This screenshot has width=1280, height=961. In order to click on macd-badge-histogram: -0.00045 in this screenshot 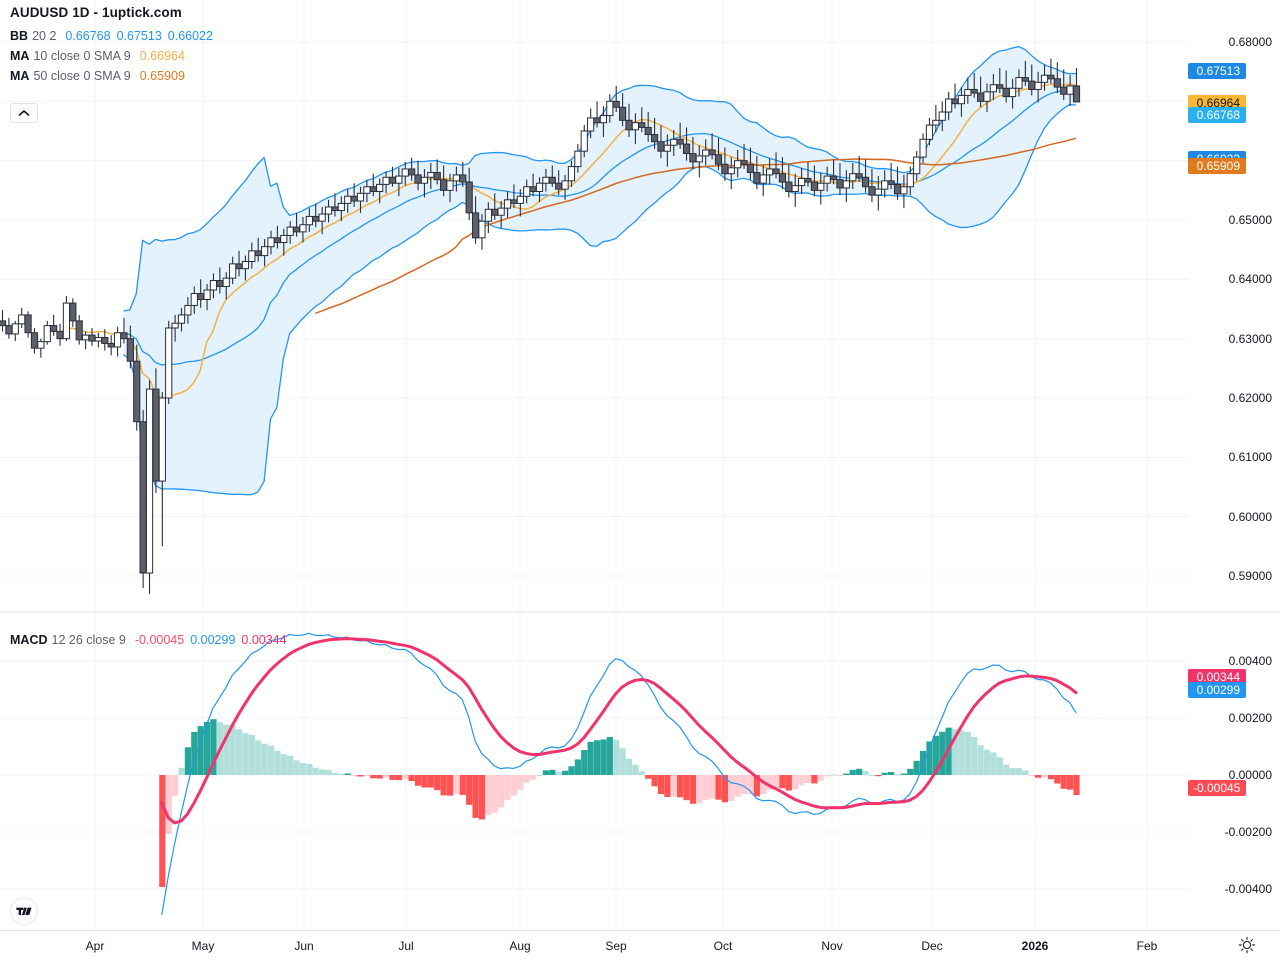, I will do `click(1217, 787)`.